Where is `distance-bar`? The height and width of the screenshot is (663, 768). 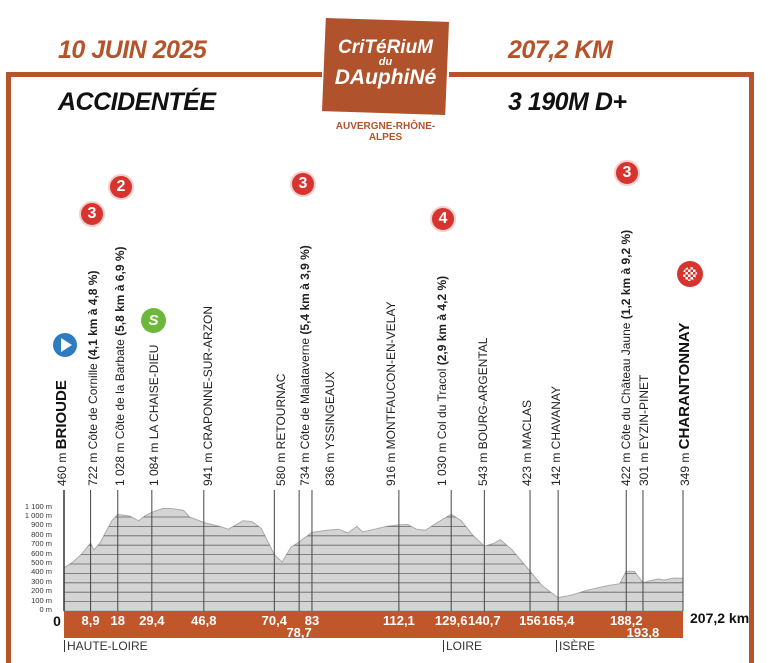 distance-bar is located at coordinates (373, 624).